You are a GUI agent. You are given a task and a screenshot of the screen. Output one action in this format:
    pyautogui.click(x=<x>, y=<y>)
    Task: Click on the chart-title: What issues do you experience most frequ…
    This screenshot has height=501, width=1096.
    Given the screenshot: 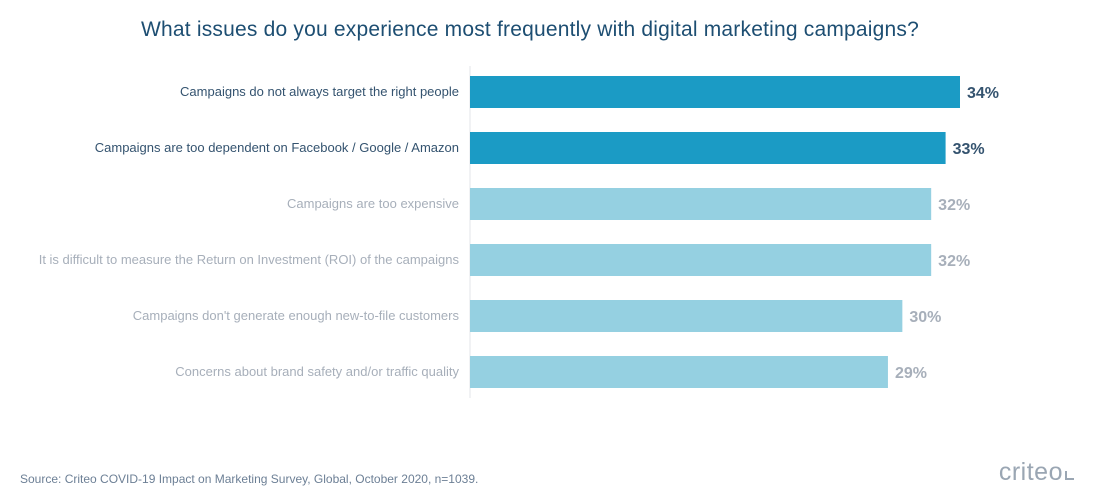 What is the action you would take?
    pyautogui.click(x=529, y=29)
    